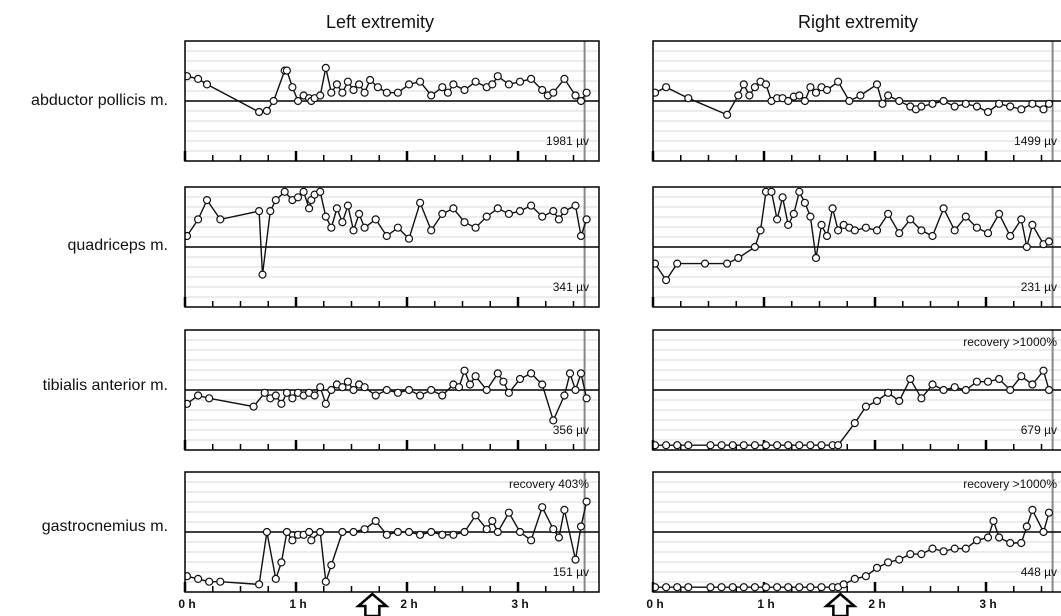 The width and height of the screenshot is (1061, 616). I want to click on column-title-right: Right extremity, so click(858, 22).